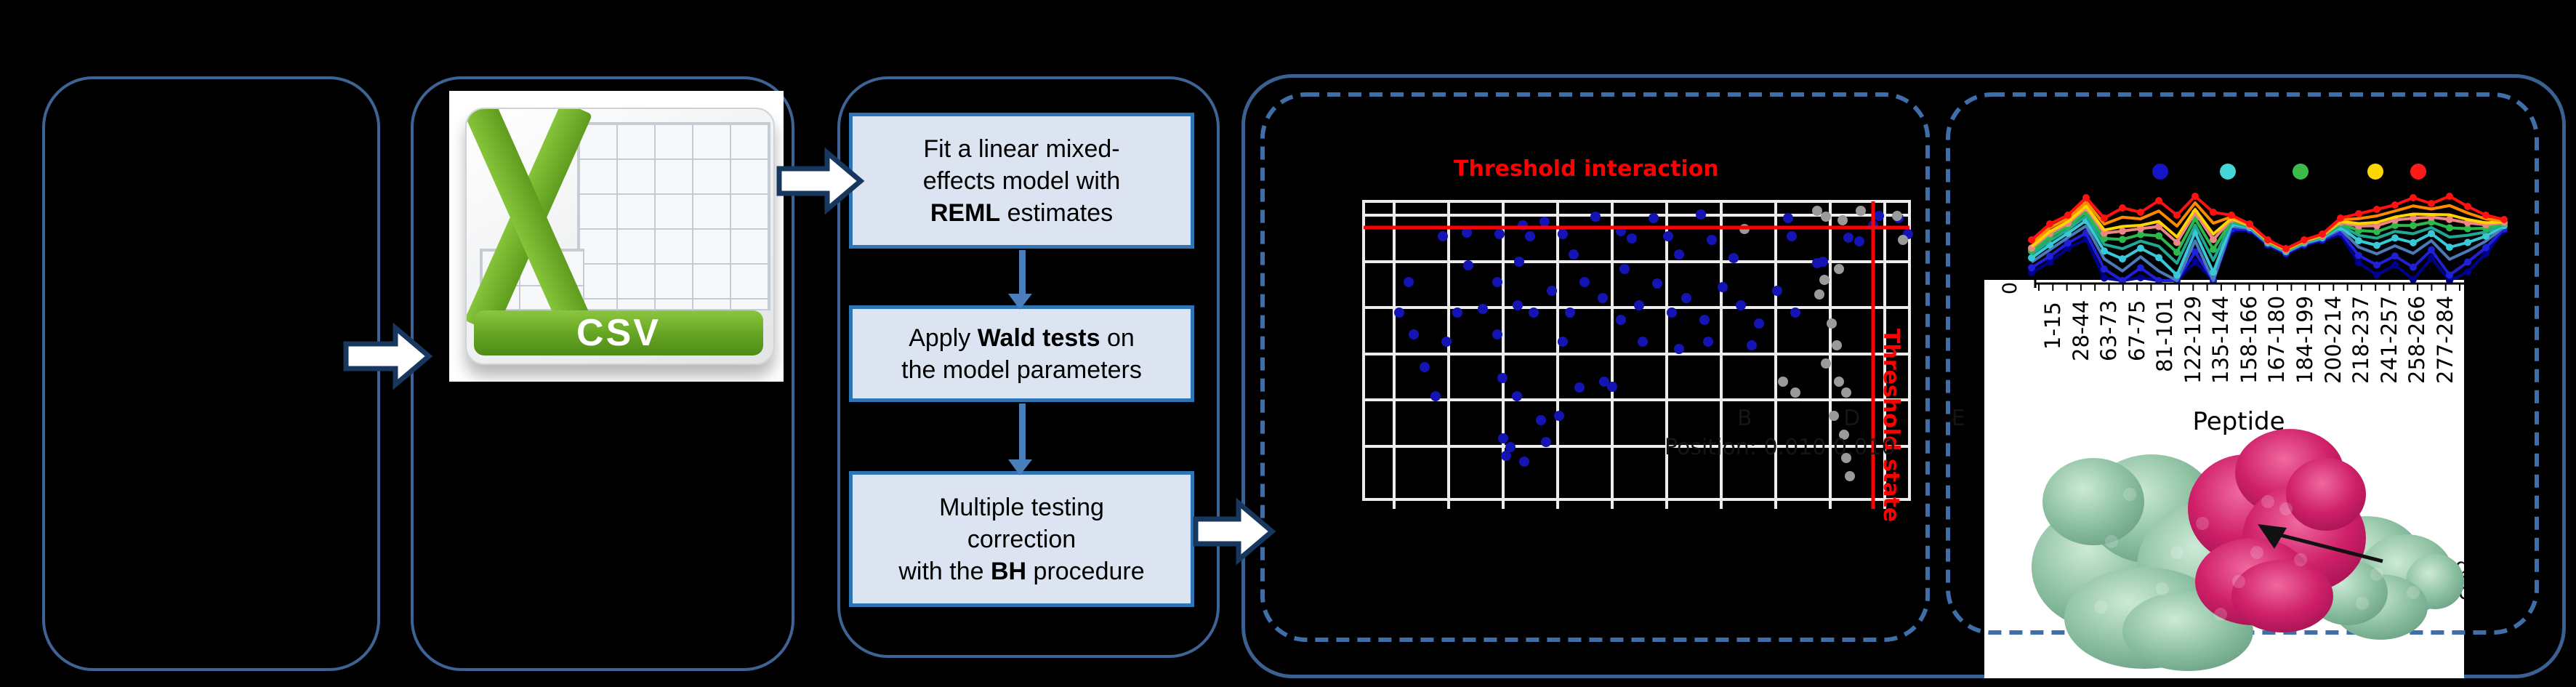 This screenshot has width=2576, height=687. What do you see at coordinates (965, 212) in the screenshot?
I see `fc1-line3-bold: REML` at bounding box center [965, 212].